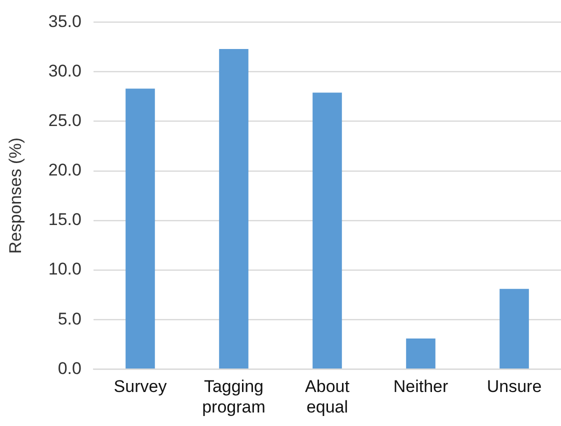 Image resolution: width=561 pixels, height=426 pixels. I want to click on x-tick-label: Tagging program, so click(234, 396).